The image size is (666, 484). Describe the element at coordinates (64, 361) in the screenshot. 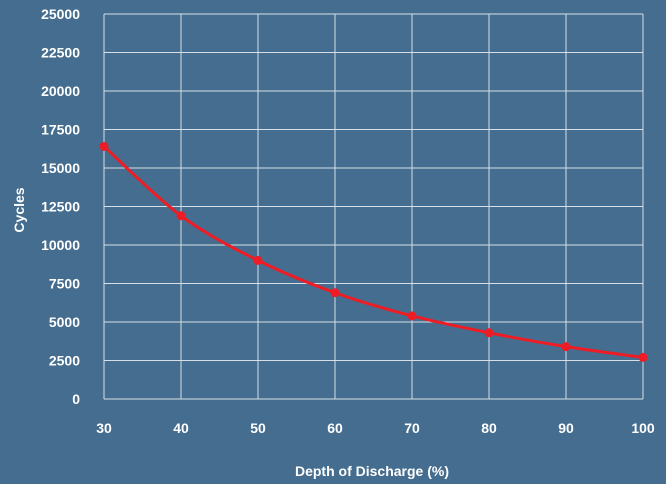

I see `y-tick-label: 2500` at that location.